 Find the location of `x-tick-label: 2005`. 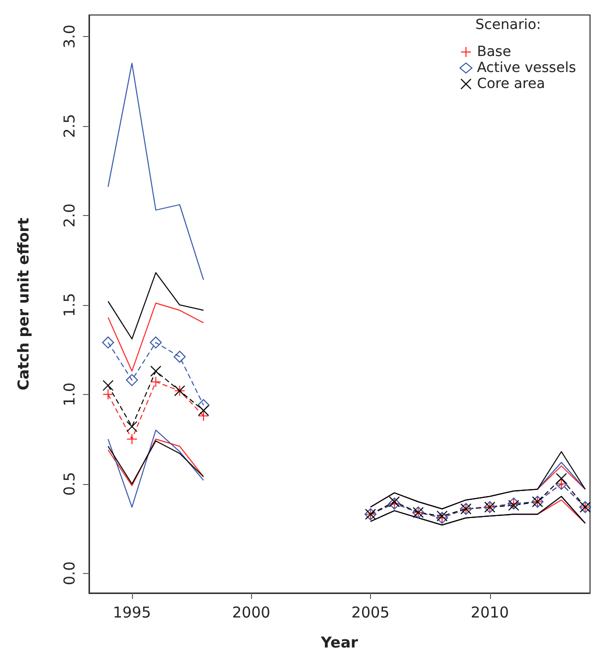

x-tick-label: 2005 is located at coordinates (370, 613).